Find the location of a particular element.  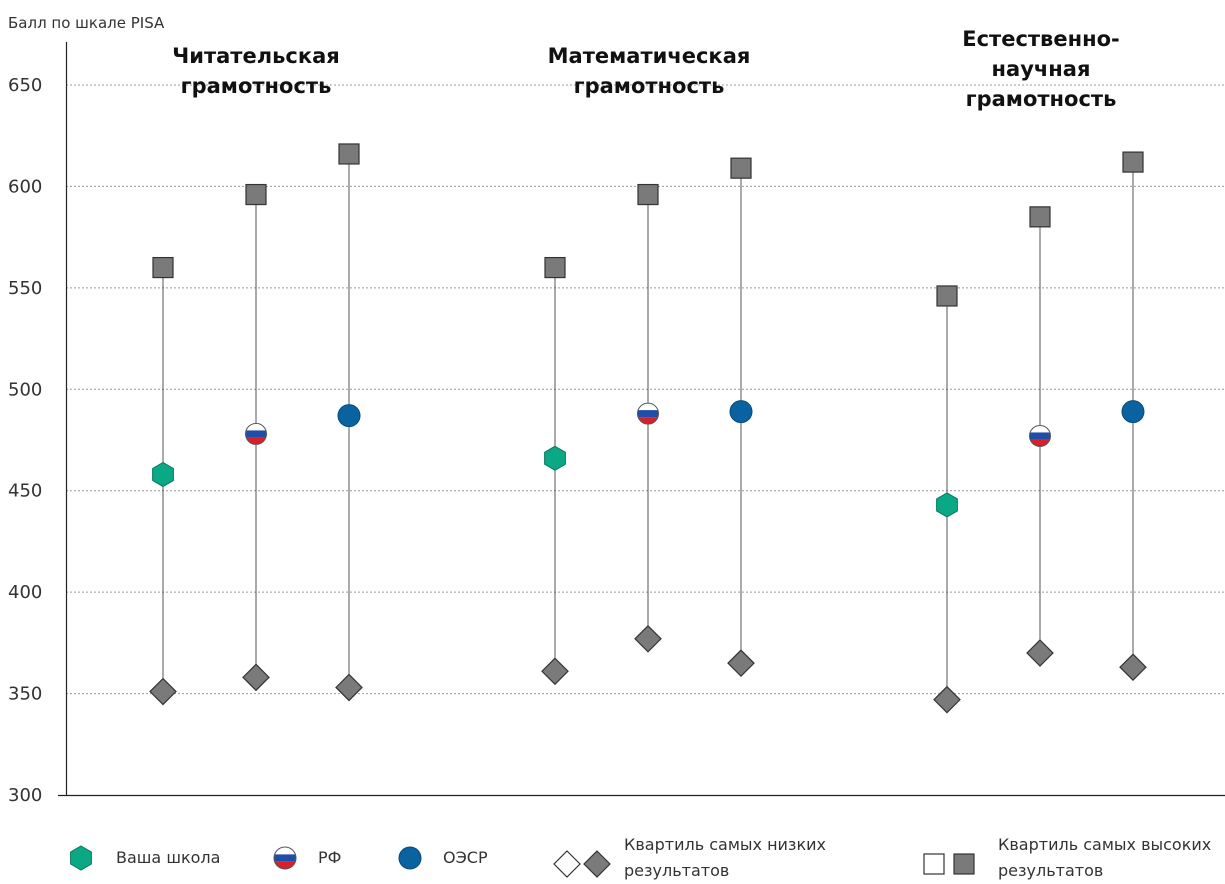

y-tick-label: 500 is located at coordinates (25, 389).